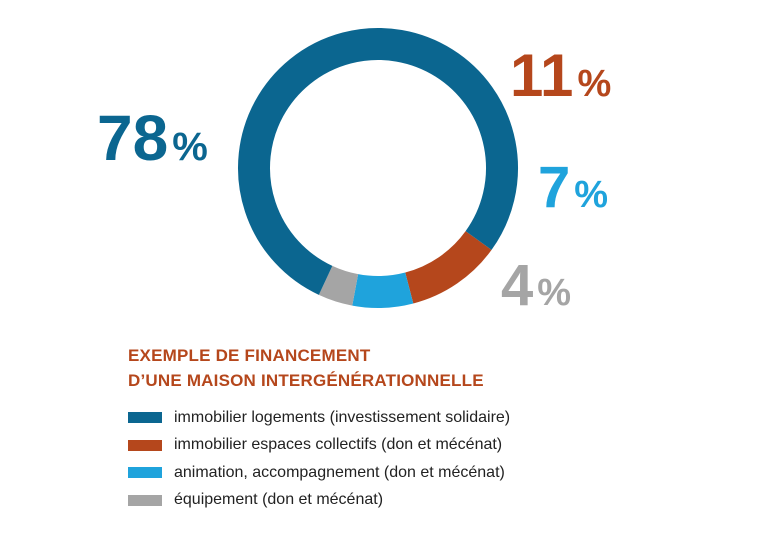 This screenshot has height=554, width=768. I want to click on legend-swatch-animation, so click(145, 473).